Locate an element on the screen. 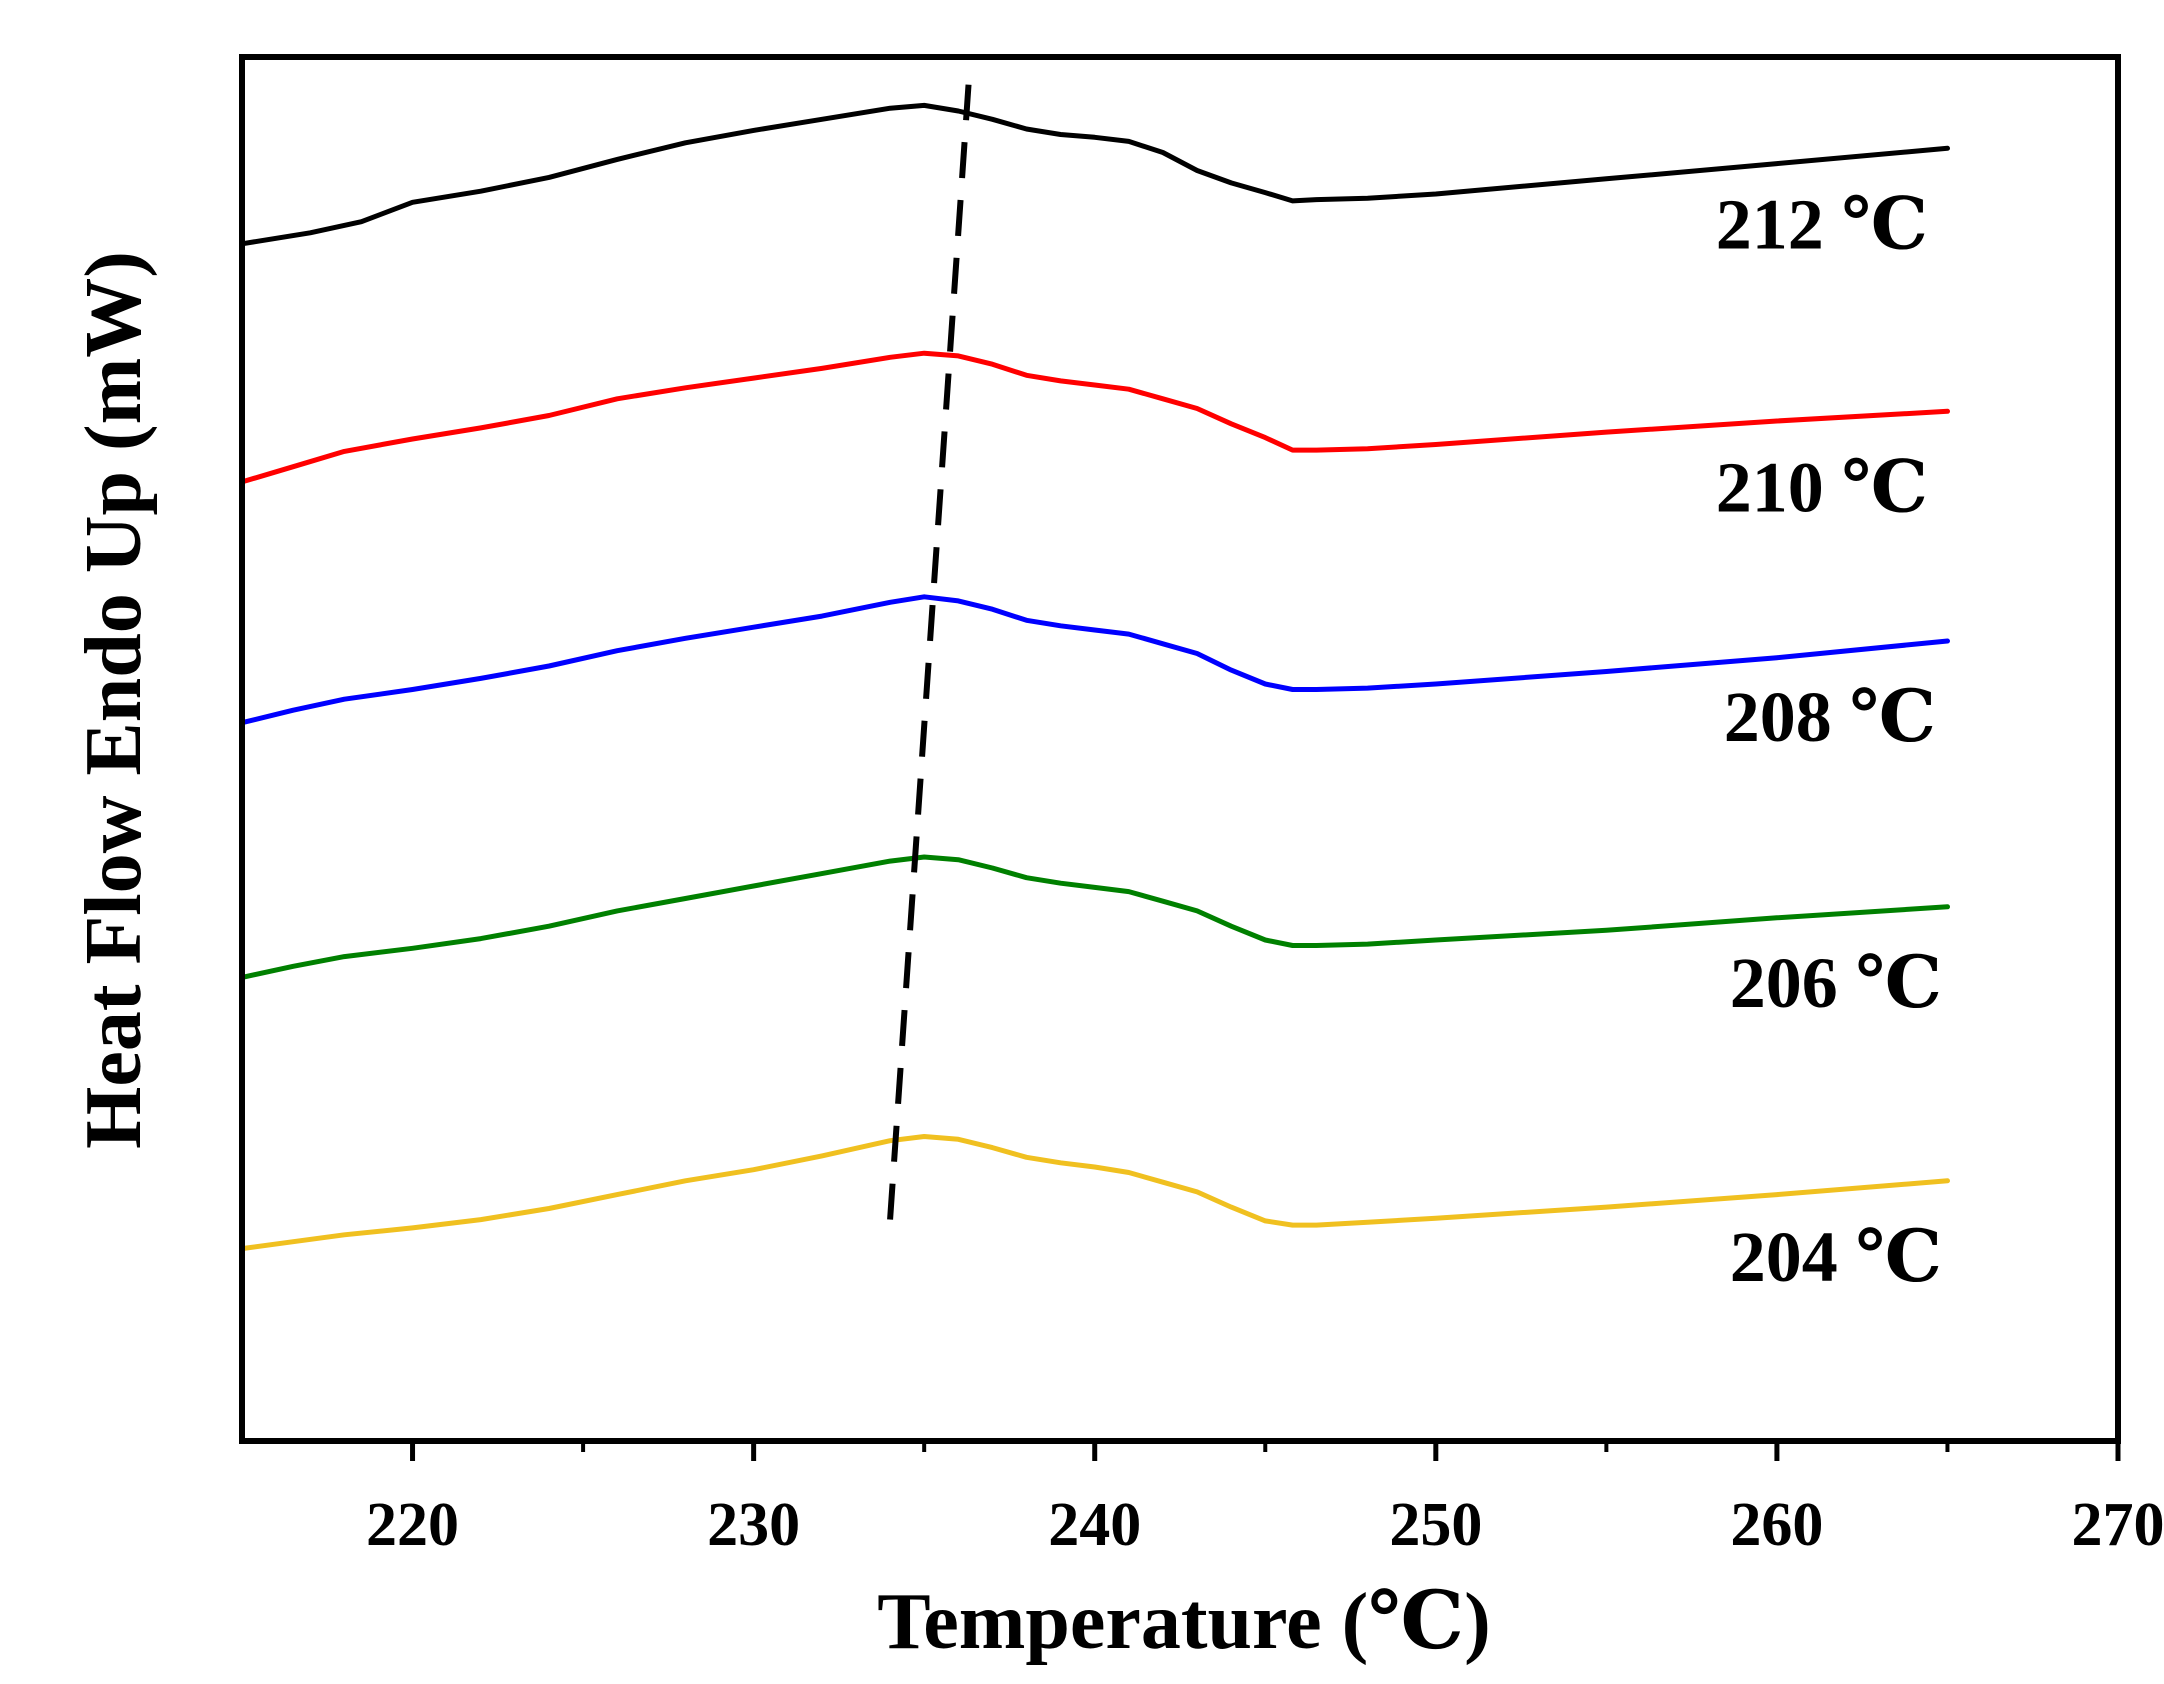 This screenshot has width=2164, height=1684. x-tick-label-260: 260 is located at coordinates (1776, 1525).